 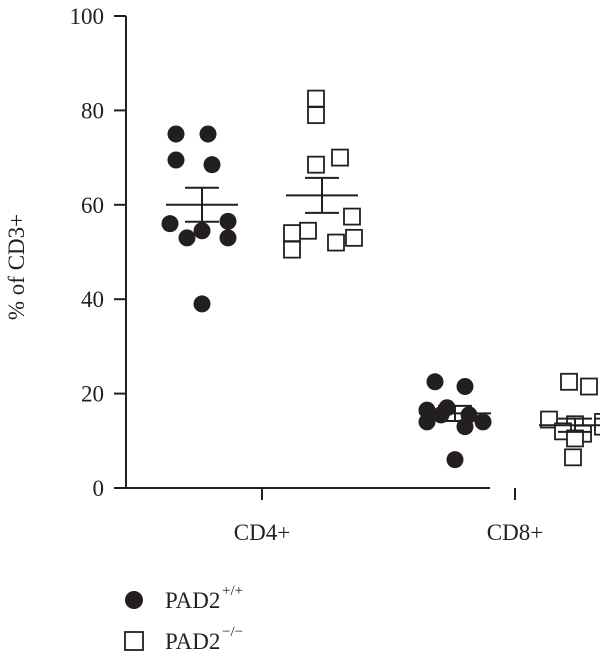 What do you see at coordinates (232, 591) in the screenshot?
I see `legend-superscript: +/+` at bounding box center [232, 591].